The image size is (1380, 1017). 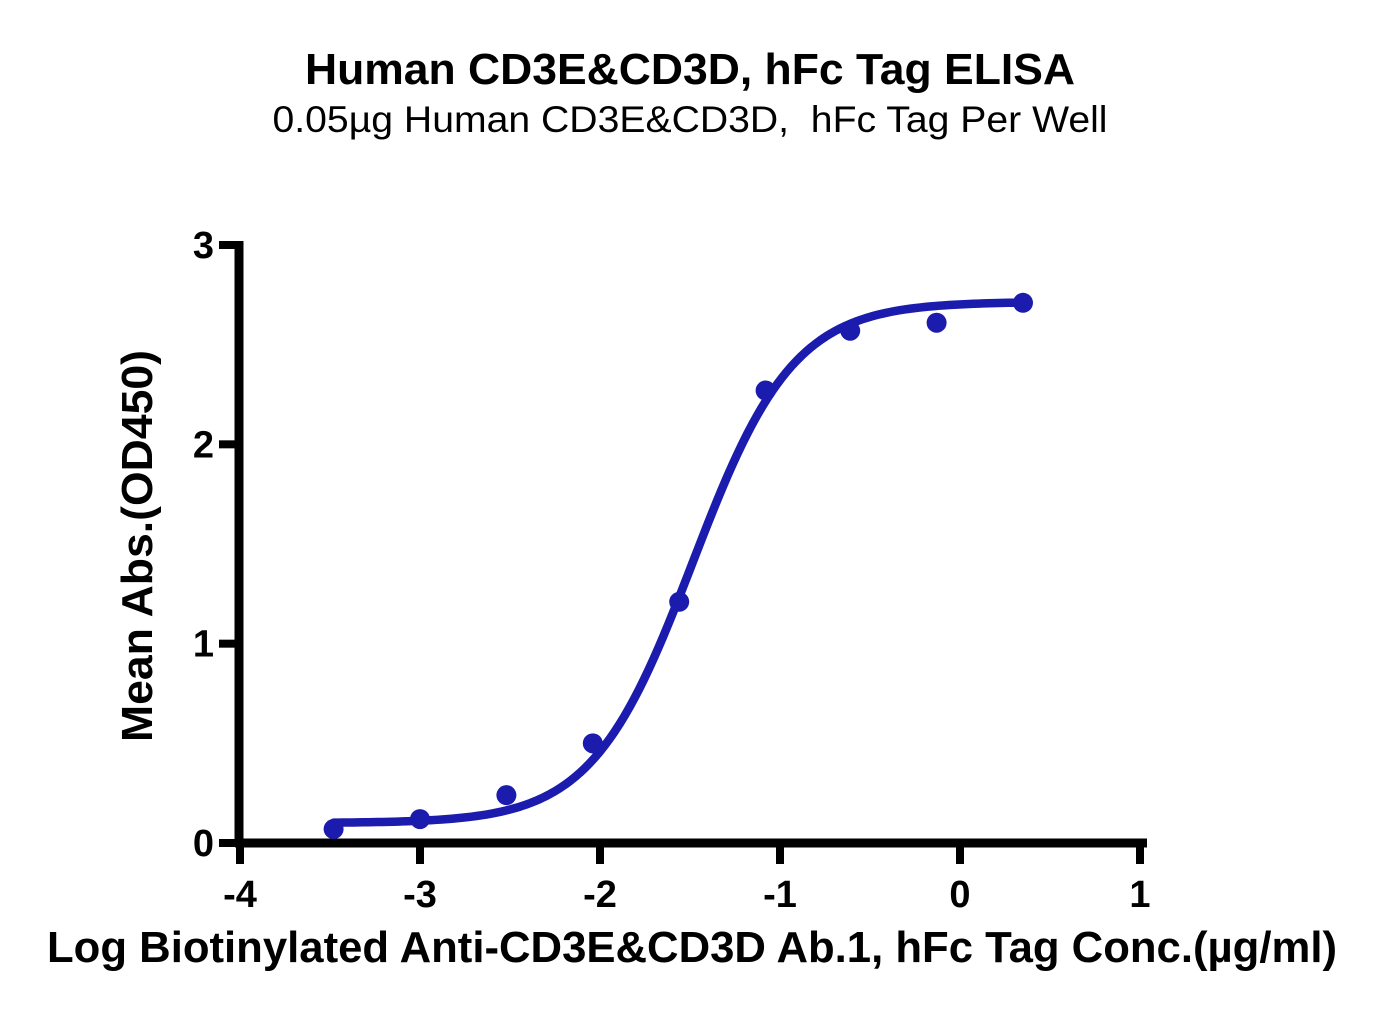 I want to click on x-tick-label: 0, so click(x=959, y=895).